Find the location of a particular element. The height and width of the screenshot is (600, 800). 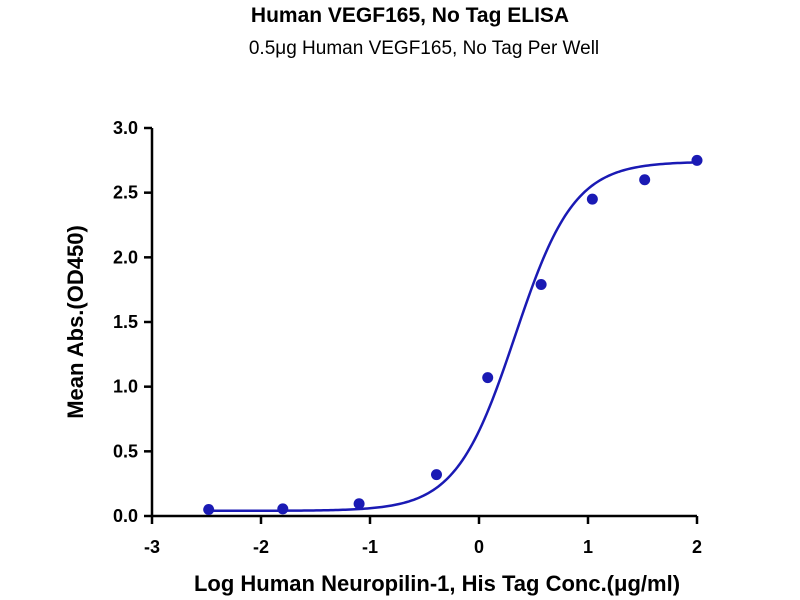

y-axis-label: Mean Abs.(OD450) is located at coordinates (75, 322).